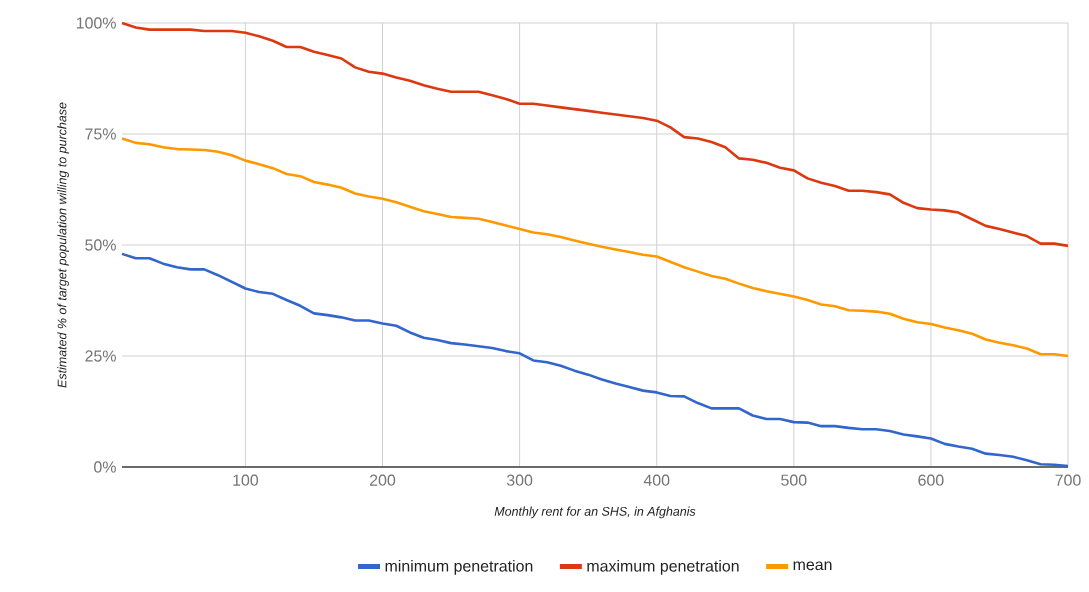 This screenshot has height=592, width=1089. What do you see at coordinates (663, 567) in the screenshot?
I see `legend-label: maximum penetration` at bounding box center [663, 567].